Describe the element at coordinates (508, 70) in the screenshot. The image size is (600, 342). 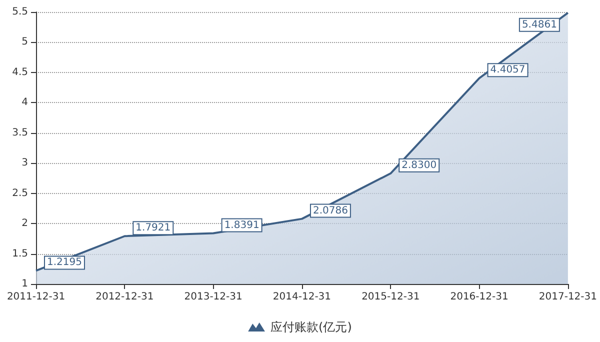
I see `text: 4.4057` at that location.